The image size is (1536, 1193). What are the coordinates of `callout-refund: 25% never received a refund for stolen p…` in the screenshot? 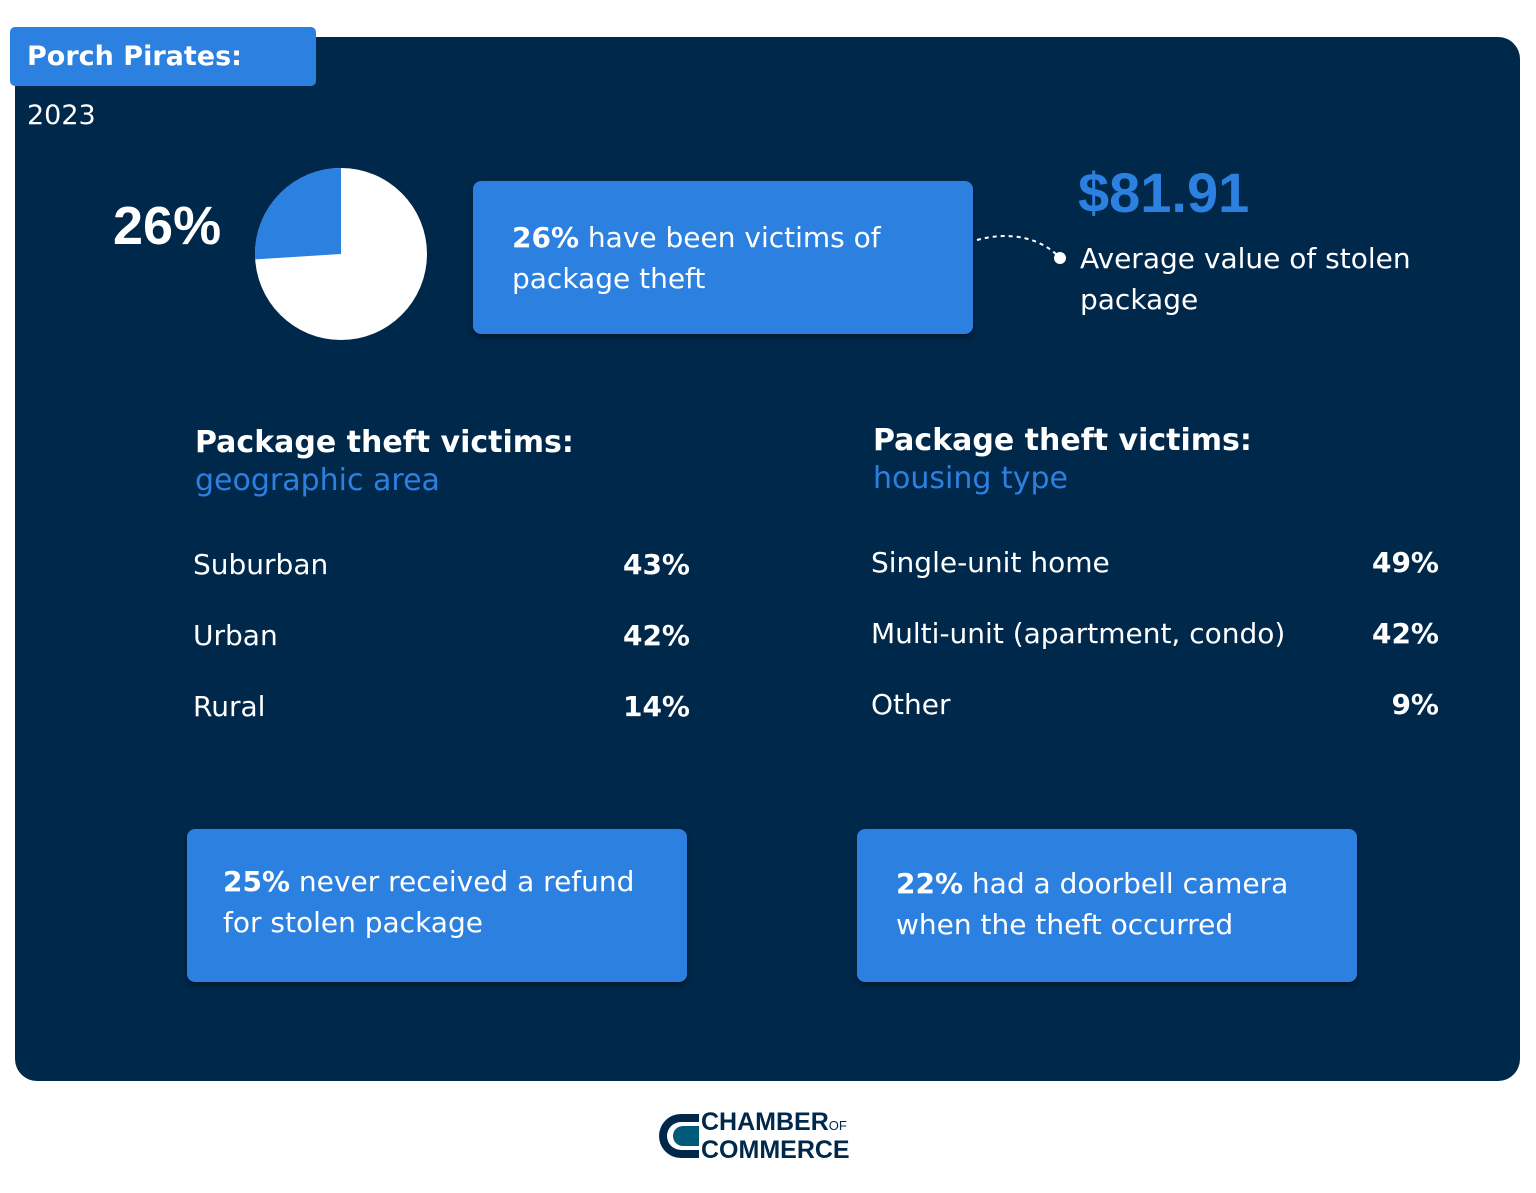 It's located at (437, 905).